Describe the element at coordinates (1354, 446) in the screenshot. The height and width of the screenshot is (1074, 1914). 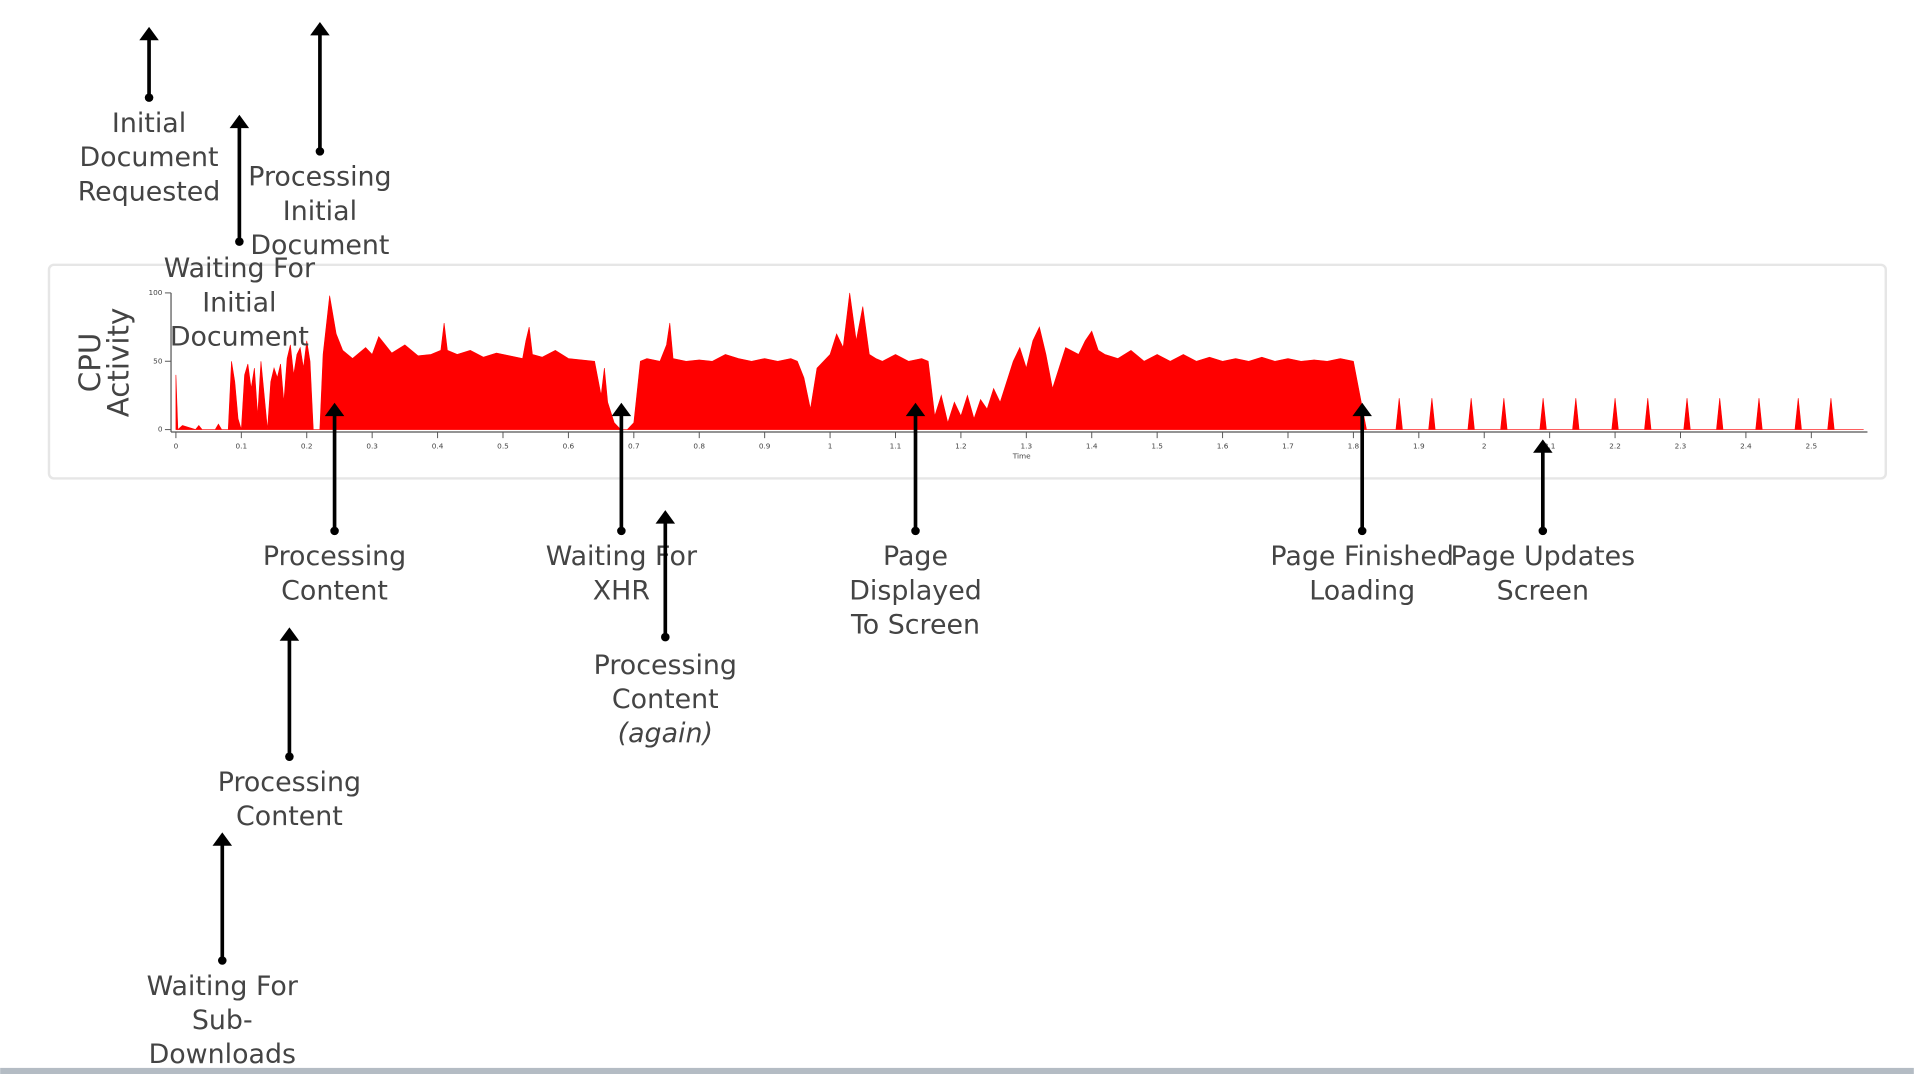
I see `x-tick-label: 1.8` at that location.